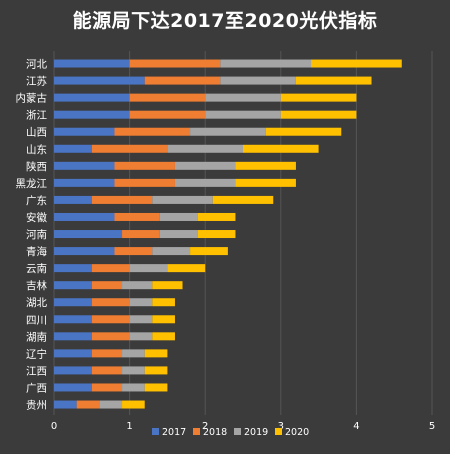  What do you see at coordinates (36, 234) in the screenshot?
I see `category-label: 河南` at bounding box center [36, 234].